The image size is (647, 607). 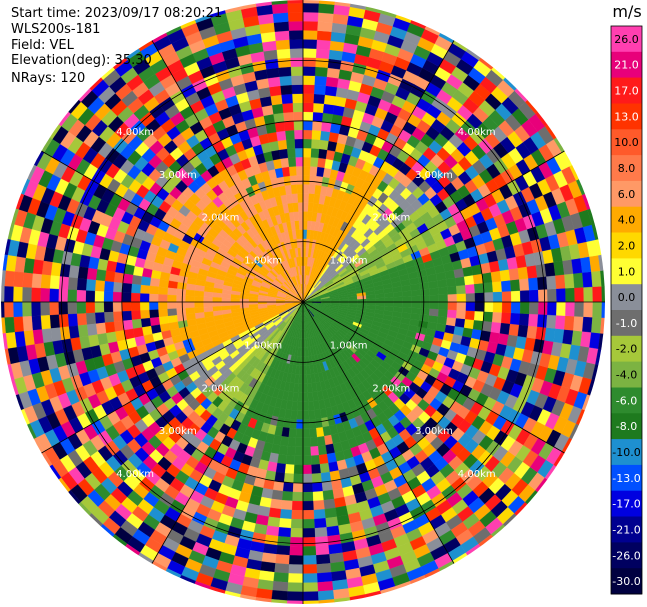 What do you see at coordinates (135, 132) in the screenshot?
I see `range-ring-label: 4.00km` at bounding box center [135, 132].